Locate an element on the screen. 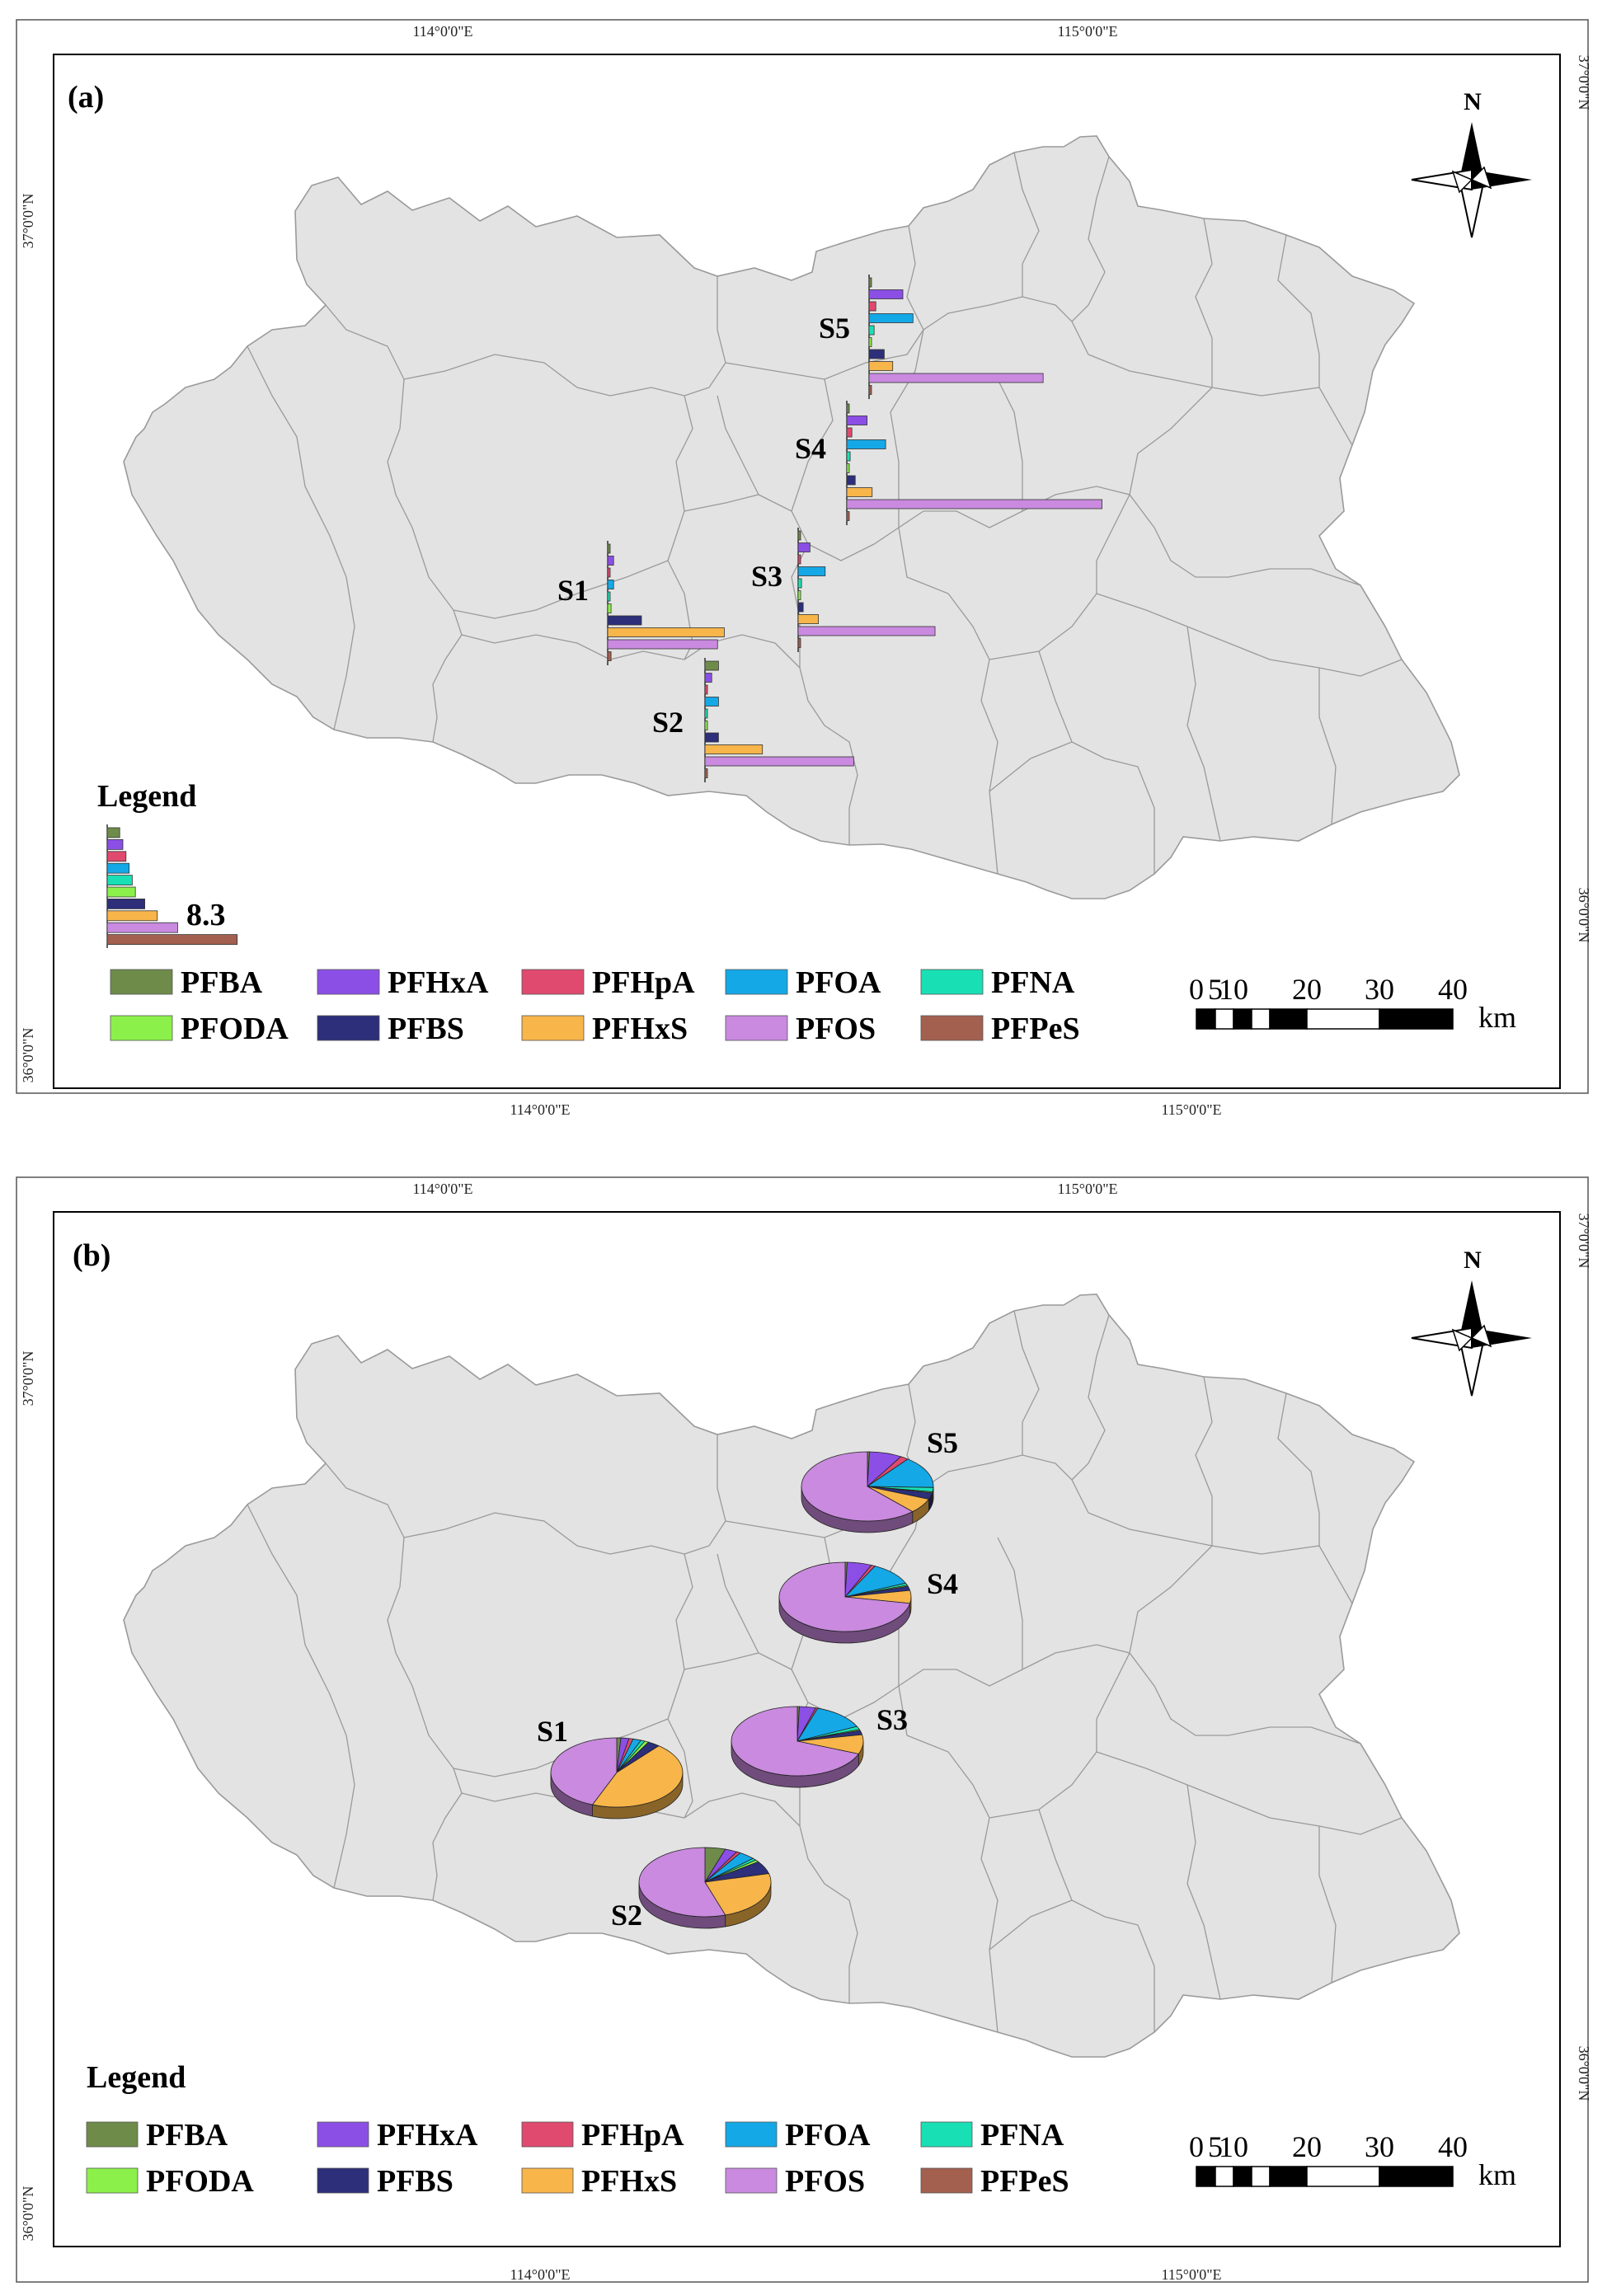 The image size is (1607, 2296). bar-s3-pfbs is located at coordinates (800, 607).